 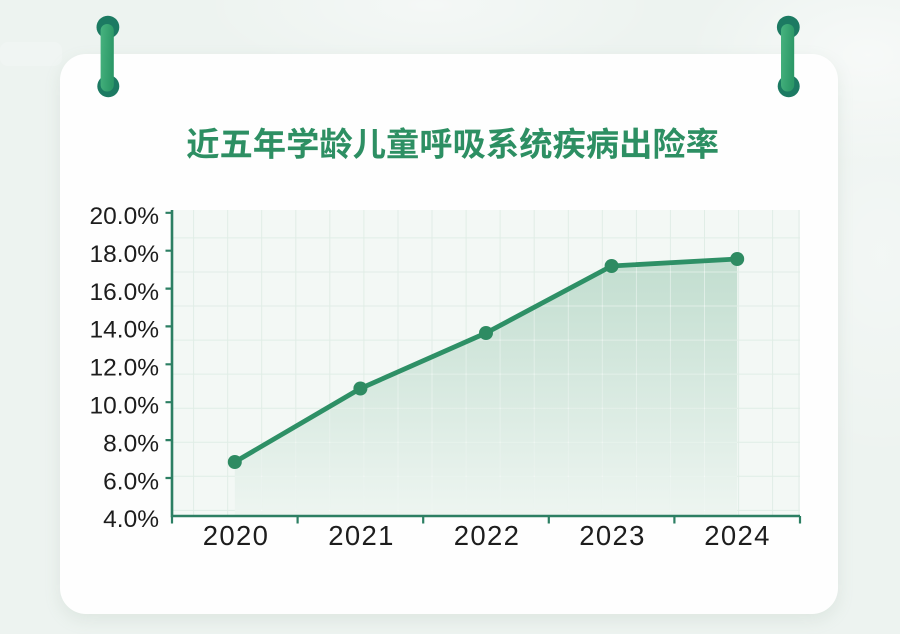 What do you see at coordinates (612, 535) in the screenshot?
I see `svg-text: 2023` at bounding box center [612, 535].